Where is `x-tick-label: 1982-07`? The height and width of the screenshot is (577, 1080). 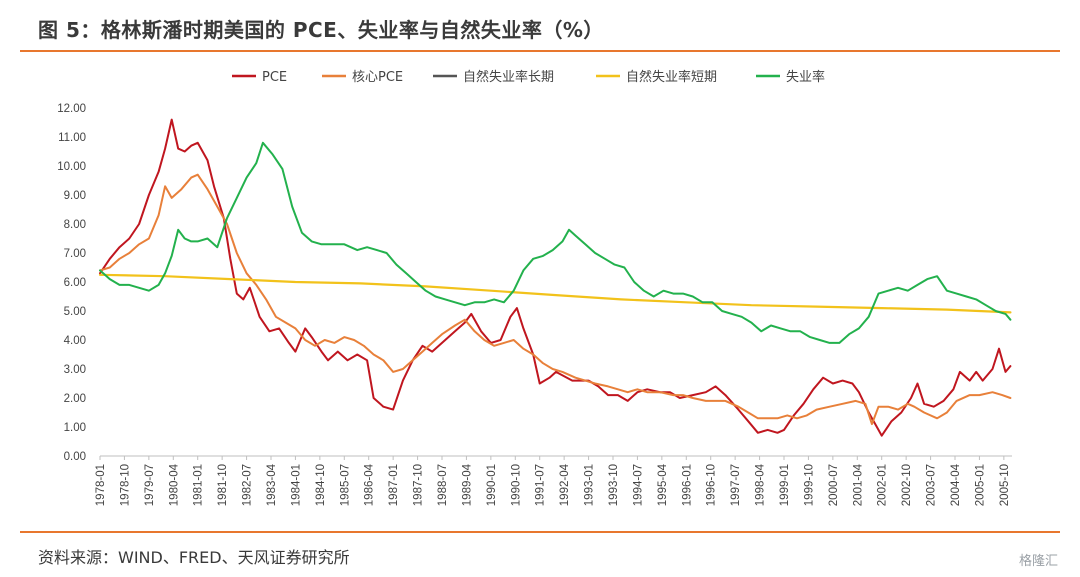 x-tick-label: 1982-07 is located at coordinates (248, 485).